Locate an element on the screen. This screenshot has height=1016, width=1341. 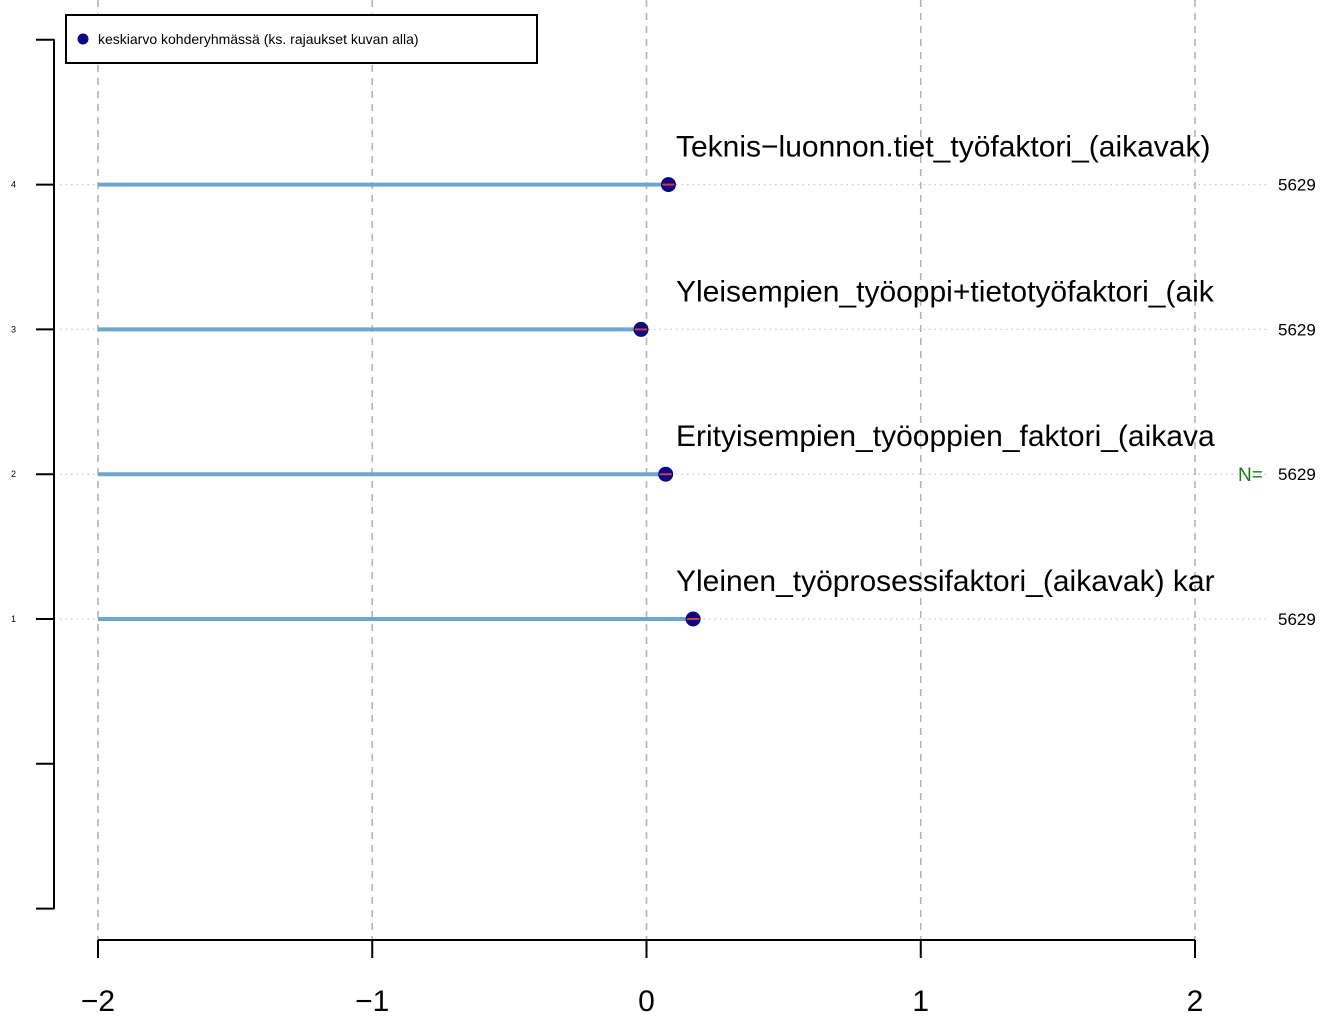
y-tick-label: 2 is located at coordinates (13, 474).